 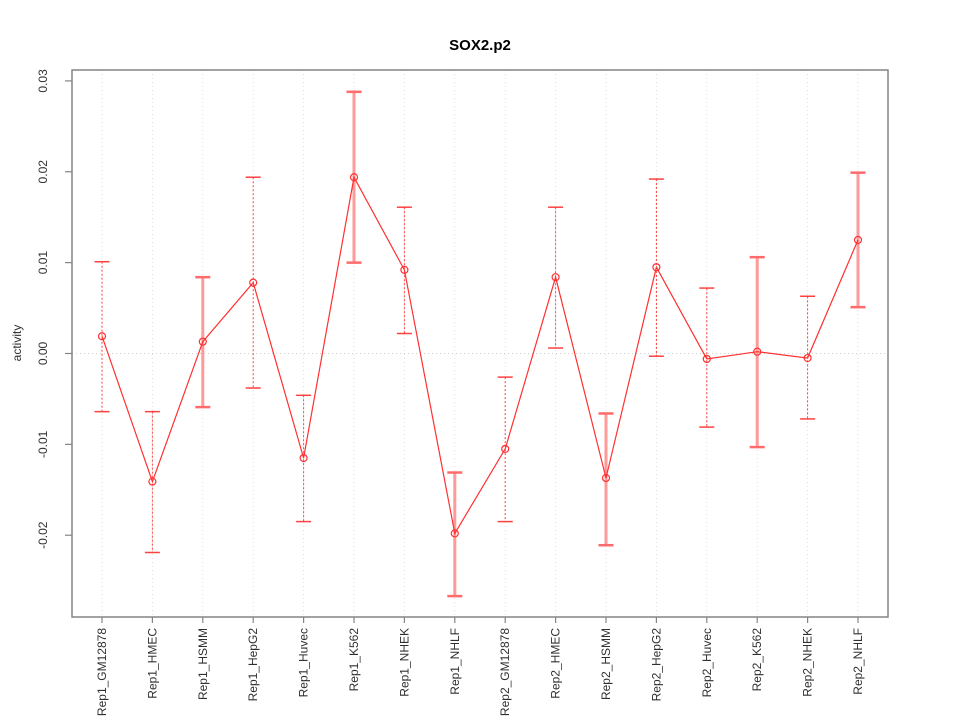 I want to click on y-tick-label: 0.03, so click(x=43, y=81).